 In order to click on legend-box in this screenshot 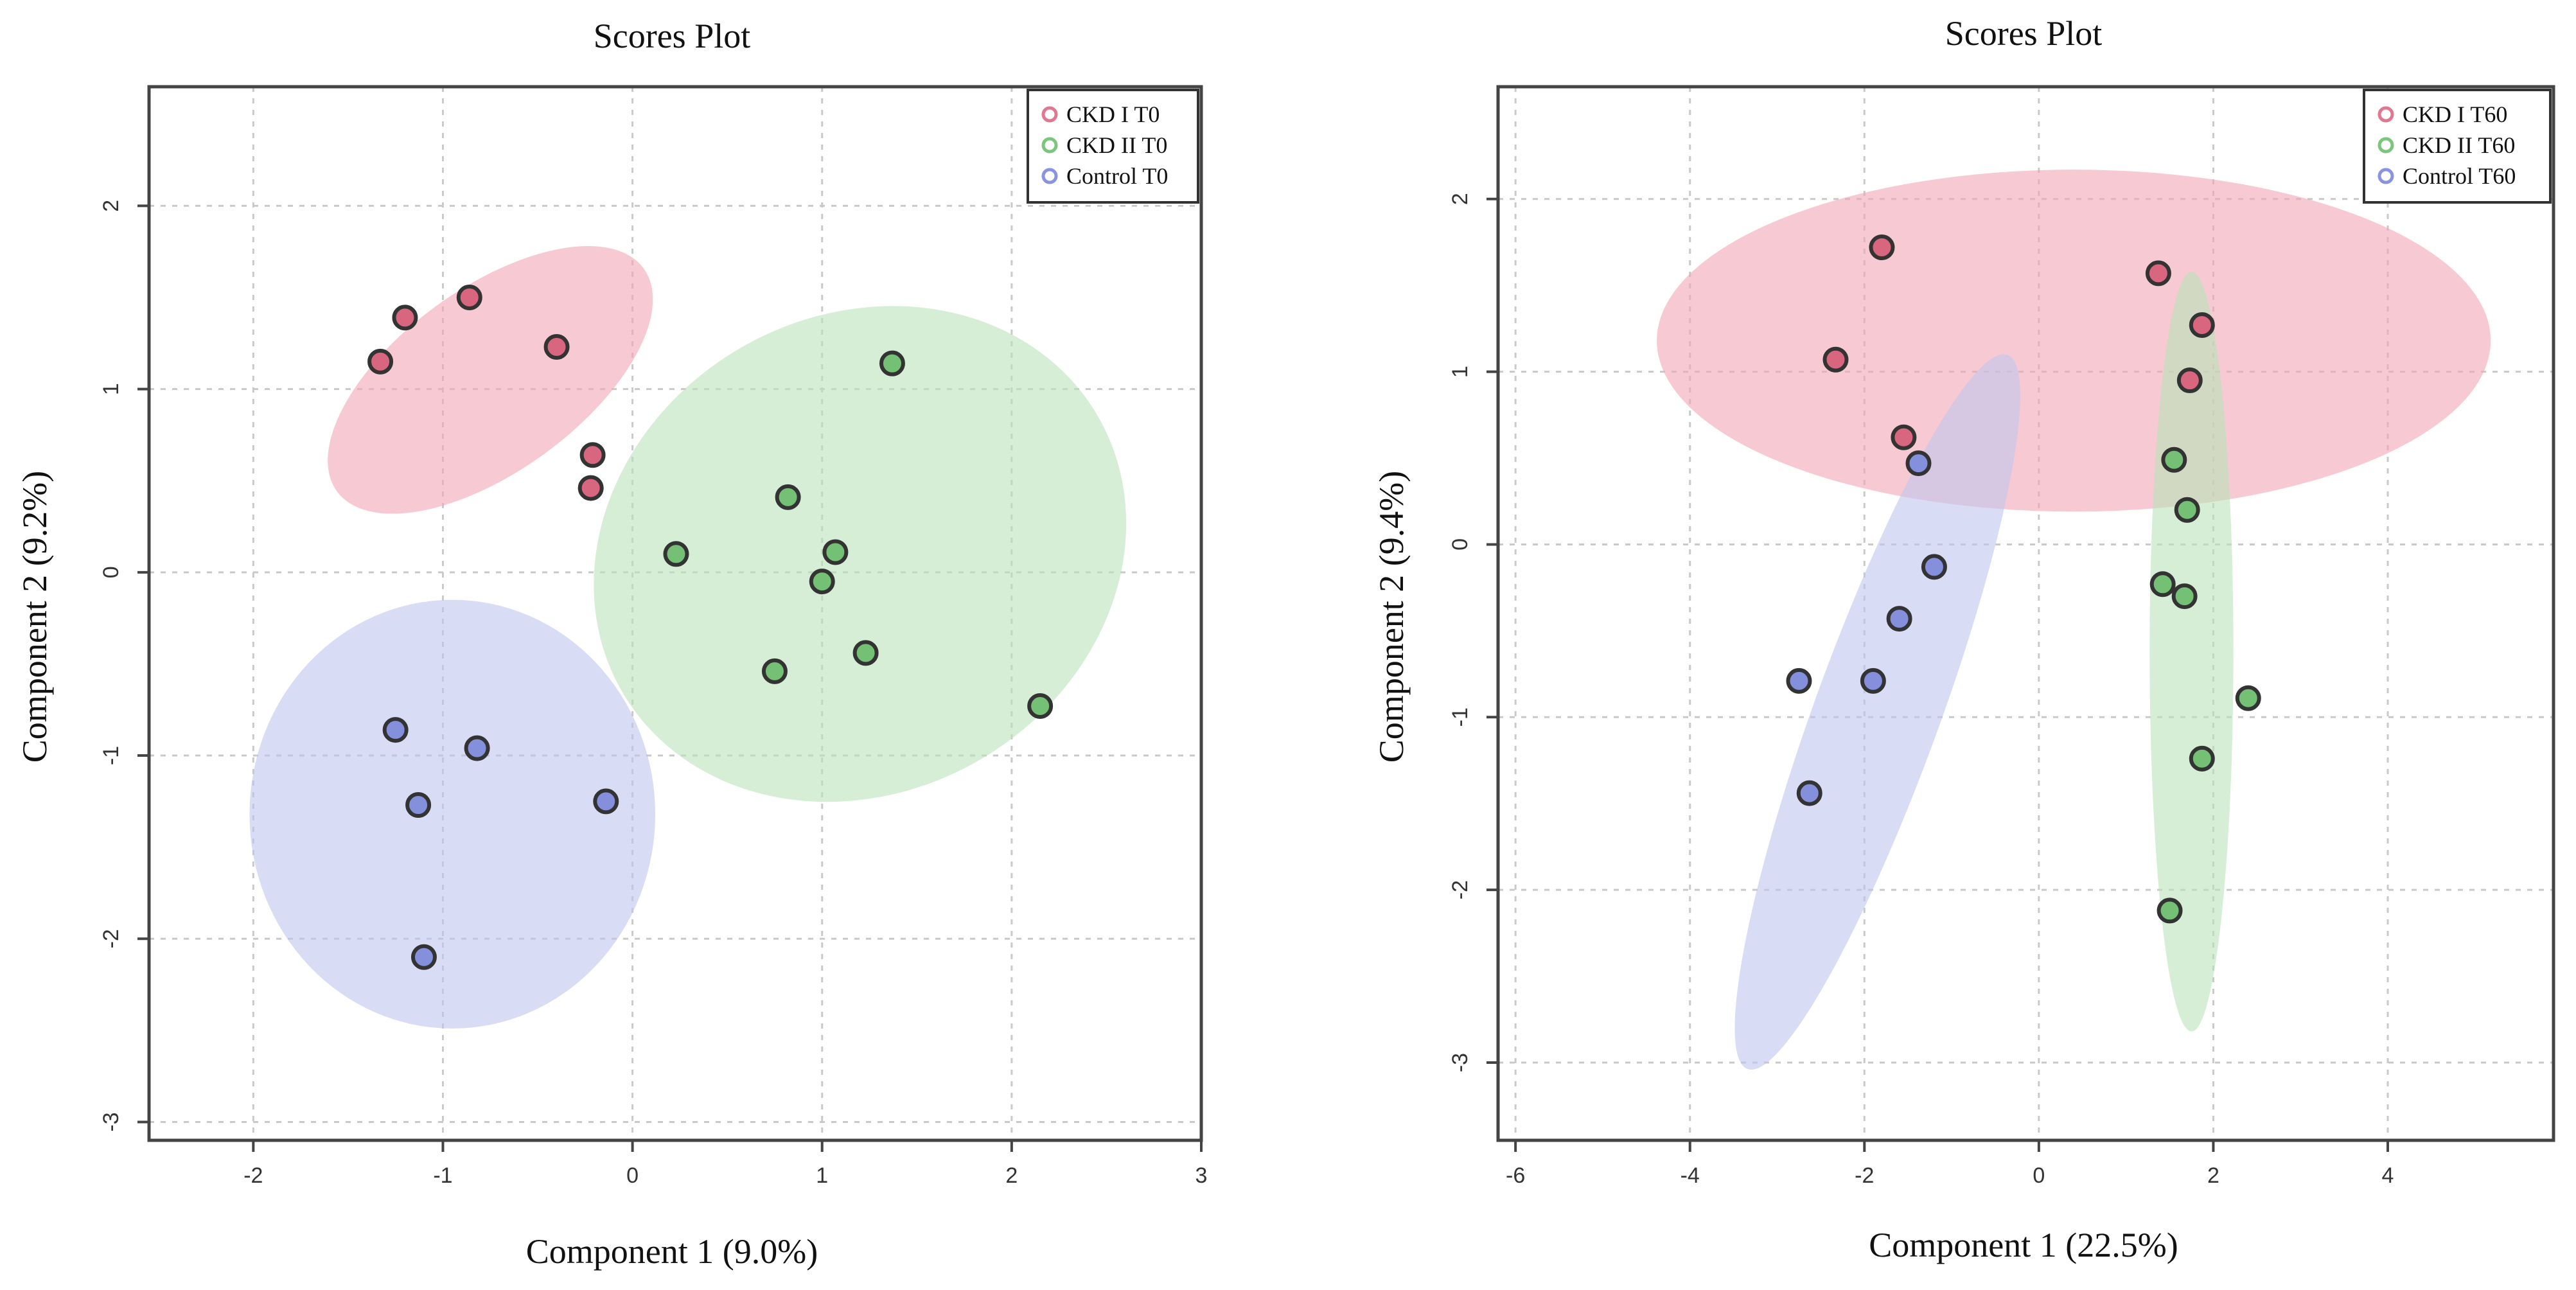, I will do `click(2457, 146)`.